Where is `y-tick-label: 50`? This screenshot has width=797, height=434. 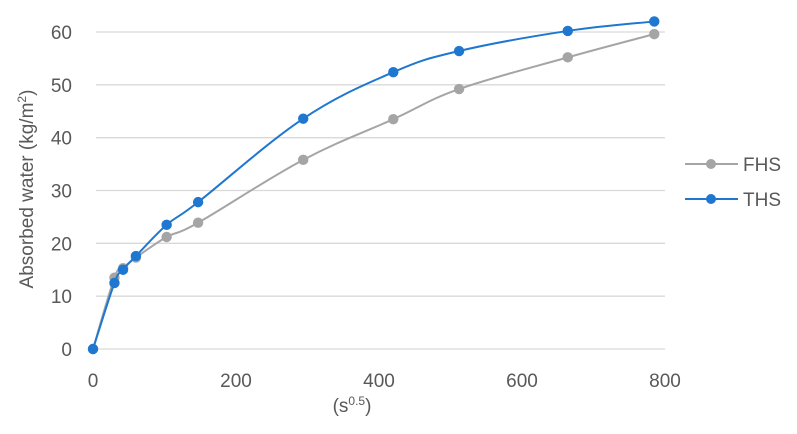 y-tick-label: 50 is located at coordinates (61, 86).